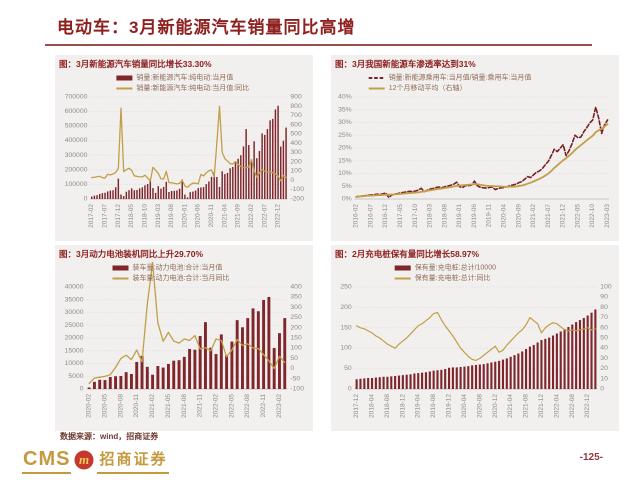 The width and height of the screenshot is (640, 480). What do you see at coordinates (345, 122) in the screenshot?
I see `svg-text: 30%` at bounding box center [345, 122].